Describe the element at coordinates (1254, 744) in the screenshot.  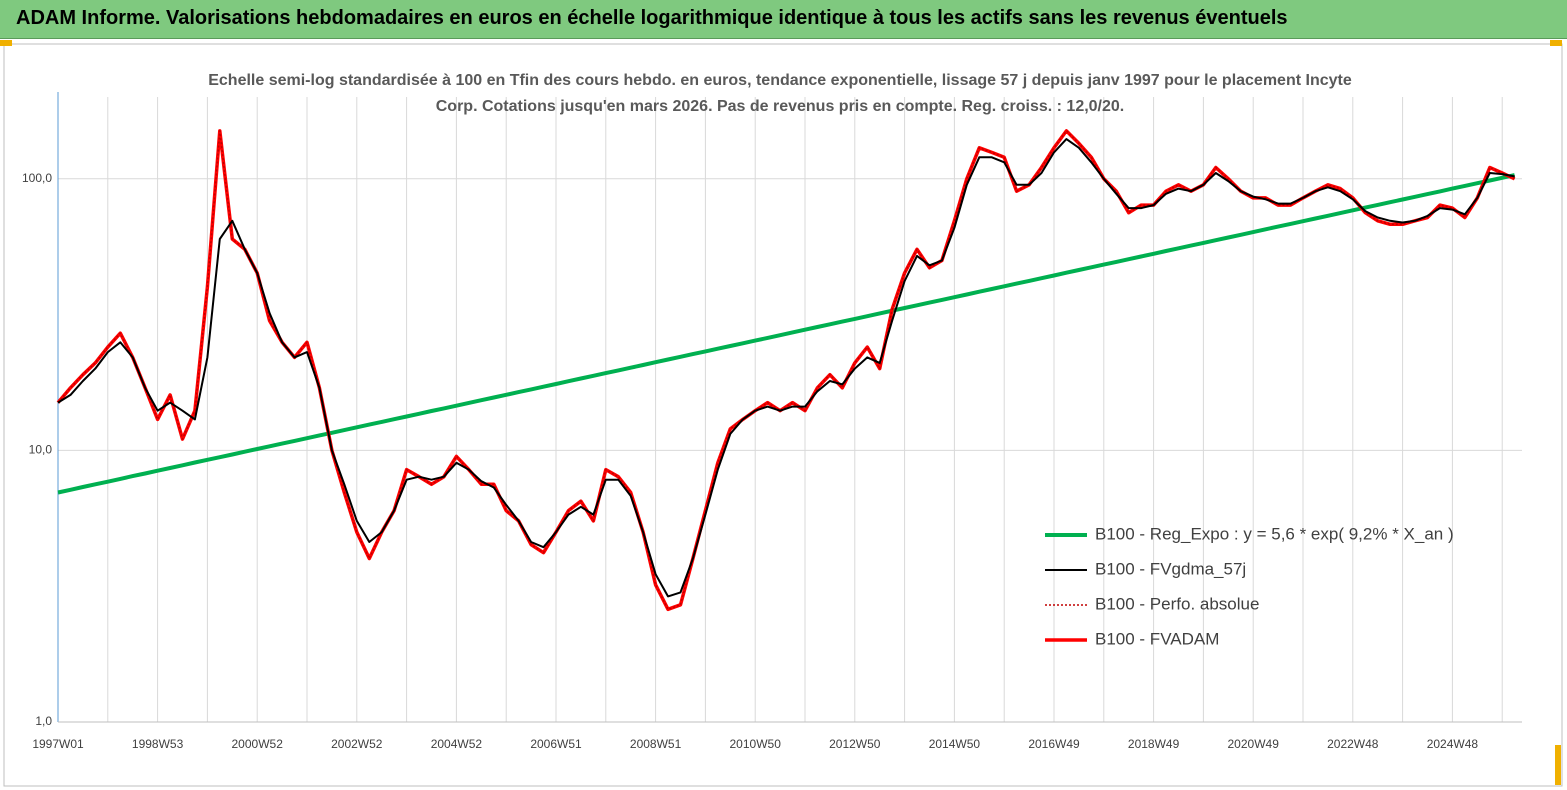
I see `x-tick-label: 2020W49` at that location.